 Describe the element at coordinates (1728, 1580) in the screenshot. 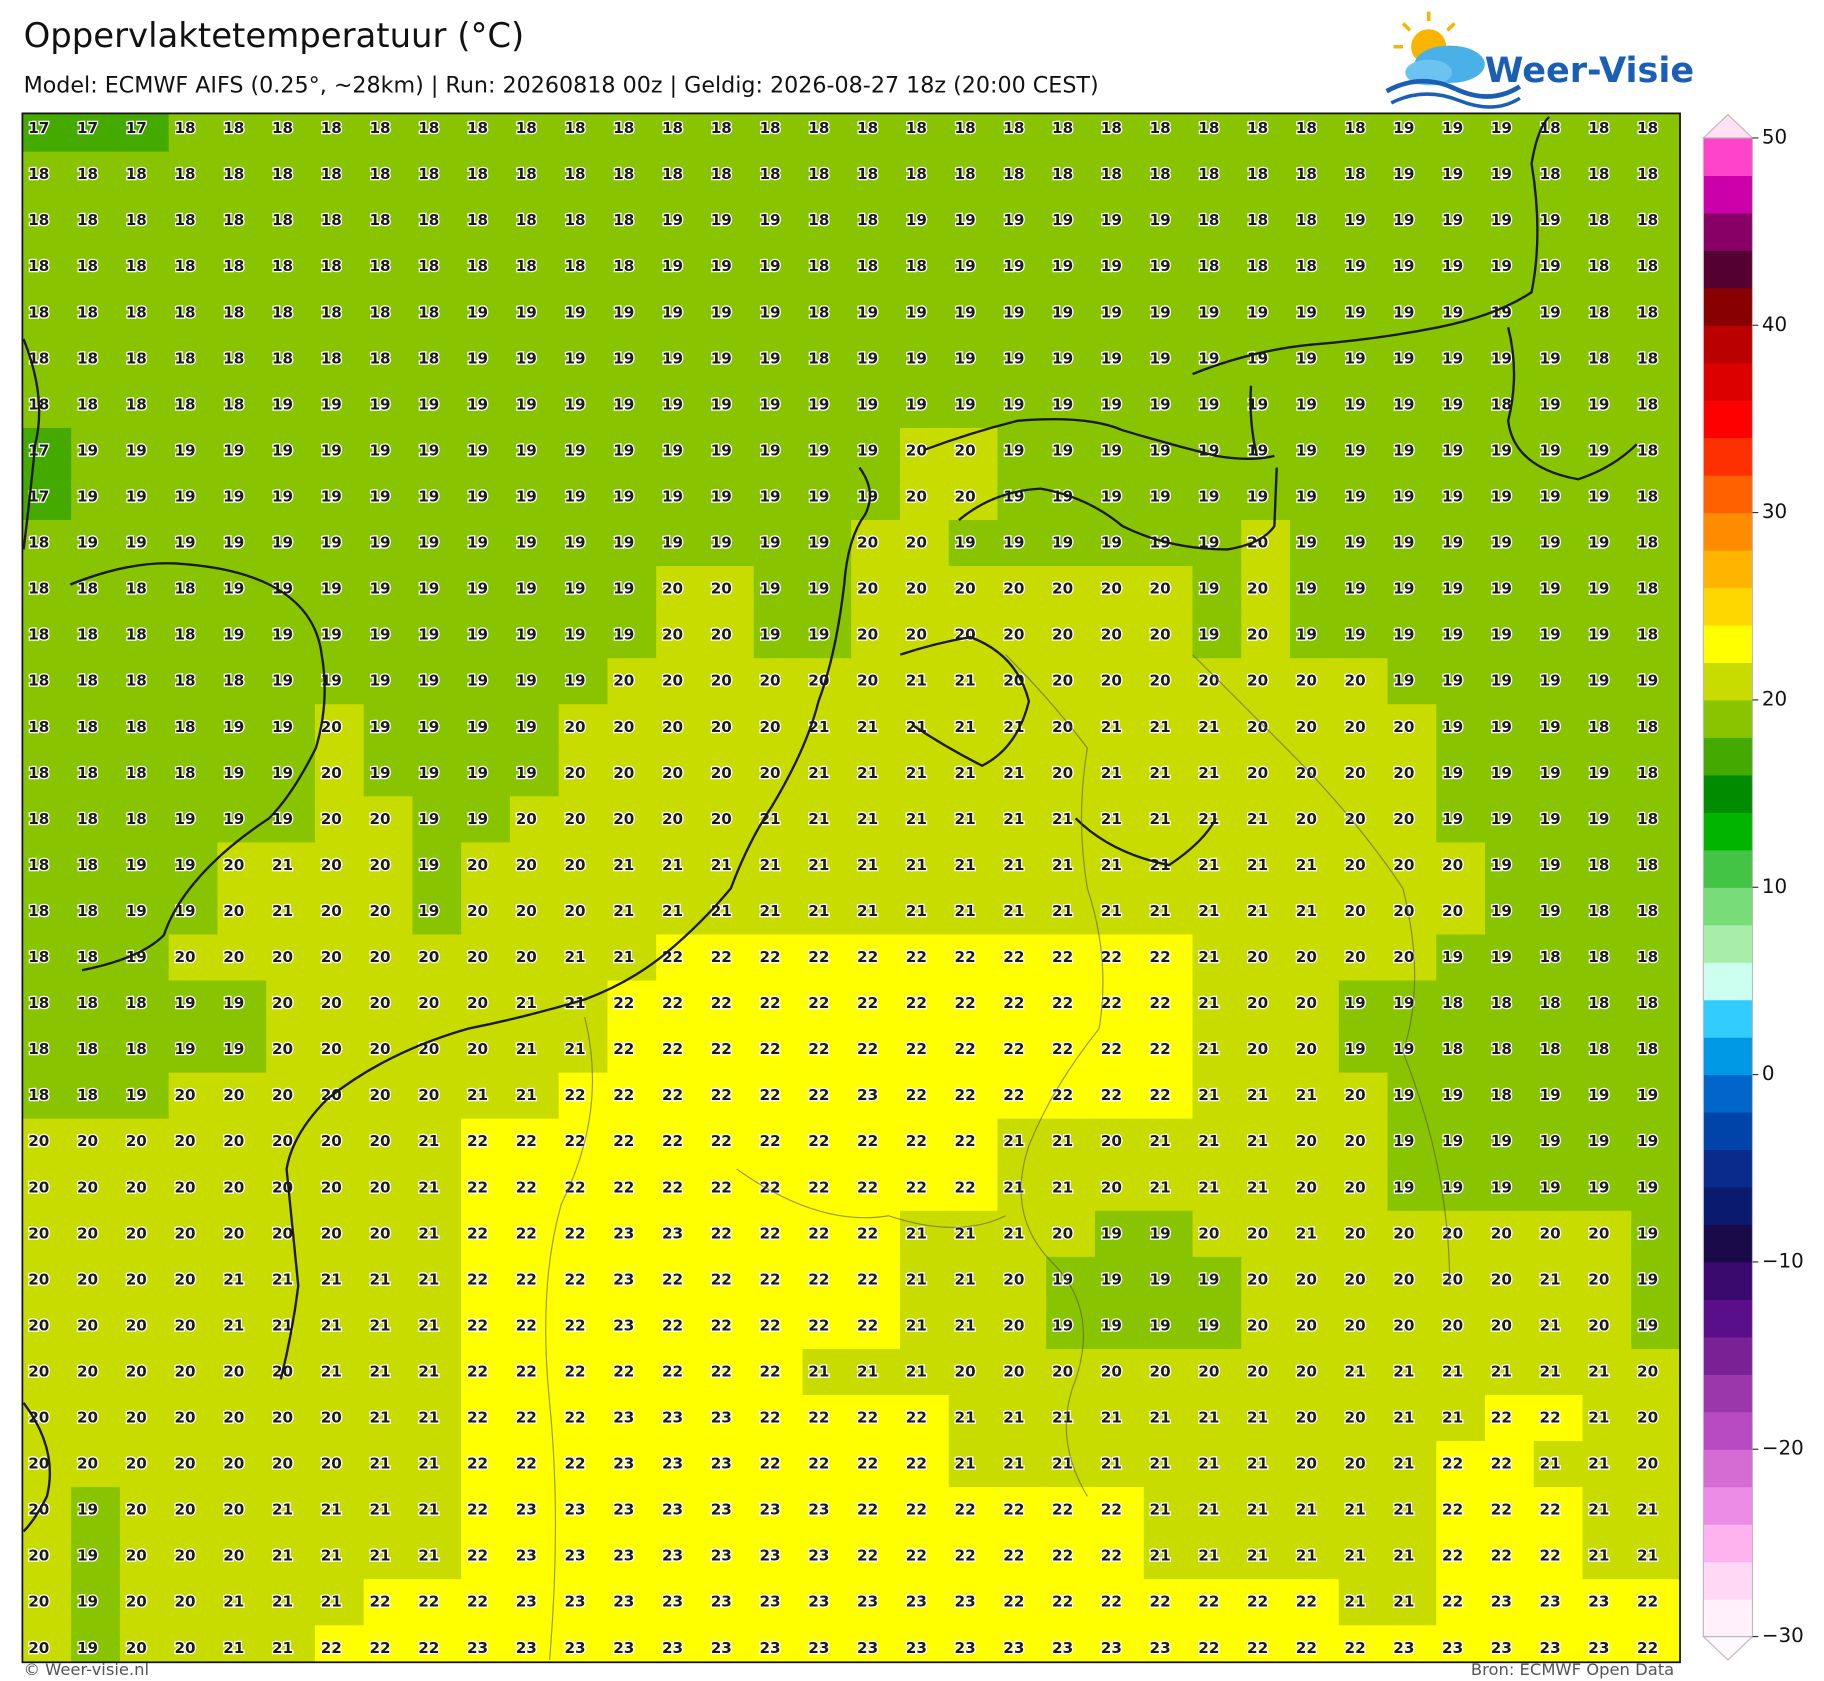

I see `colorbar-swatch` at that location.